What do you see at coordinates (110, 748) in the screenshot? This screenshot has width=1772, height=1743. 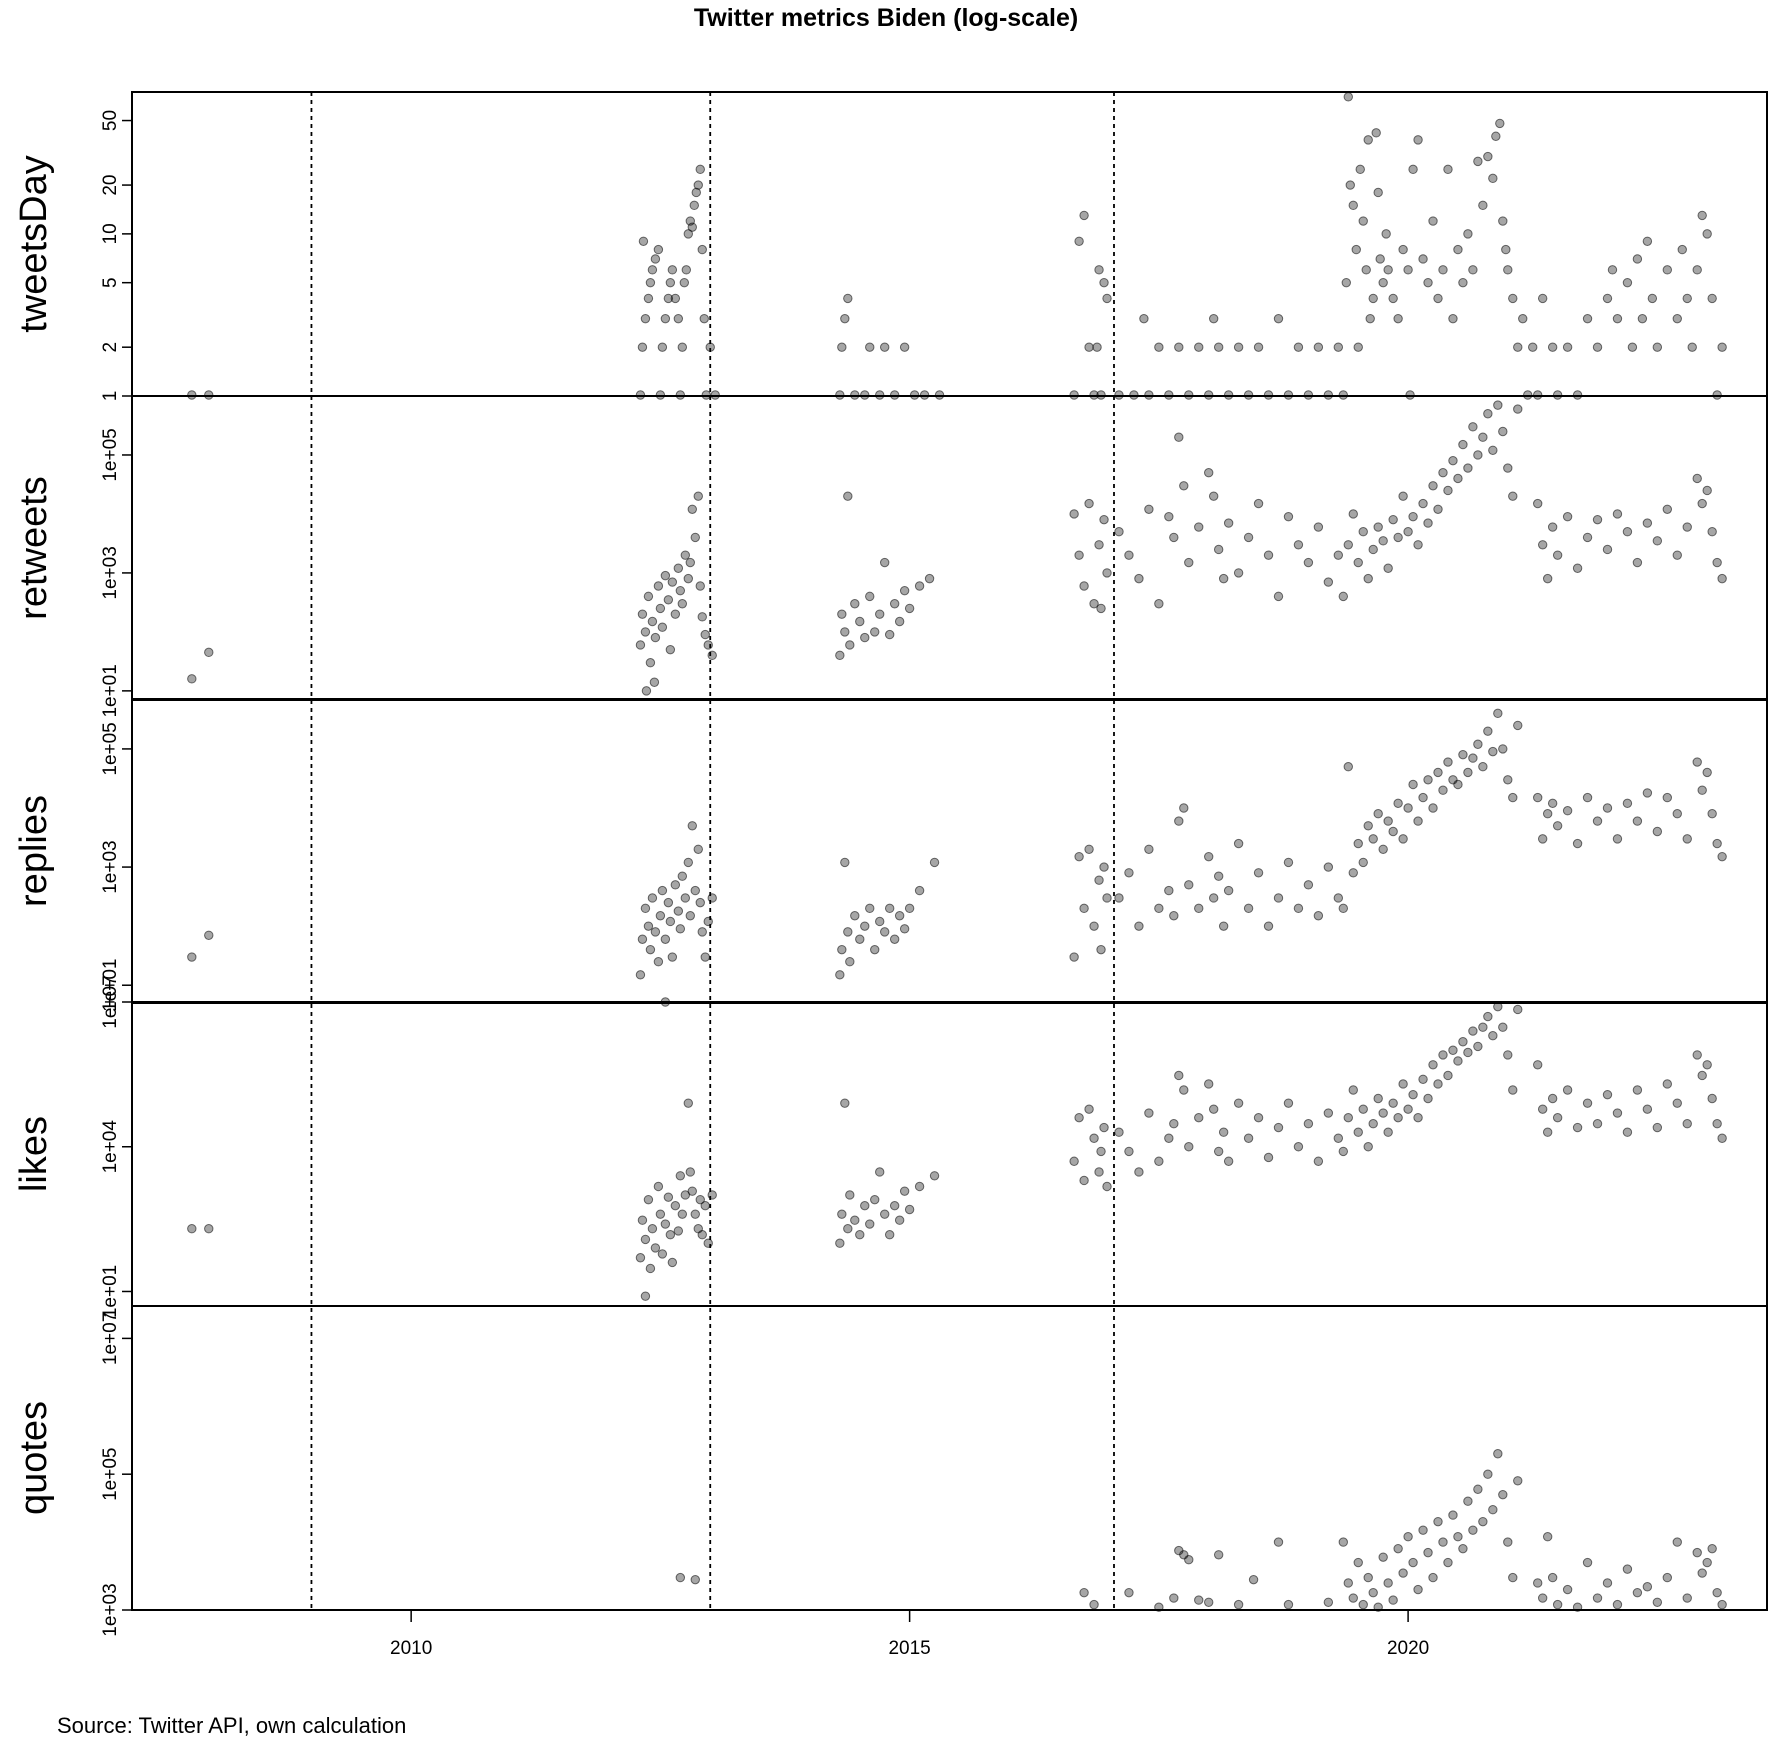 I see `y-tick-label: 1e+05` at bounding box center [110, 748].